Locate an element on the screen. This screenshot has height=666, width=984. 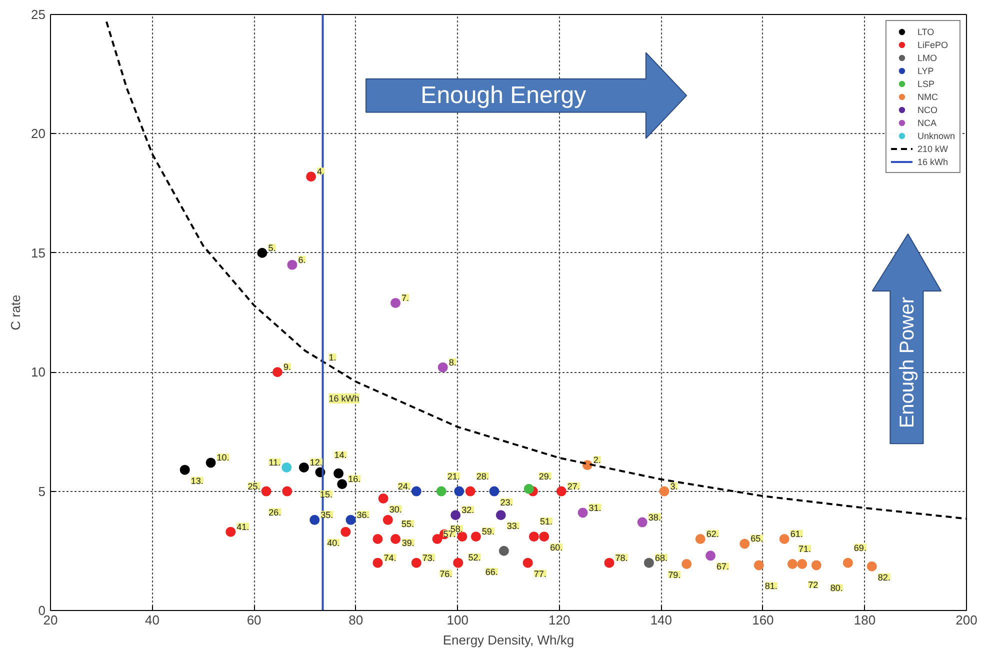
y-tick-label: 20 is located at coordinates (38, 134).